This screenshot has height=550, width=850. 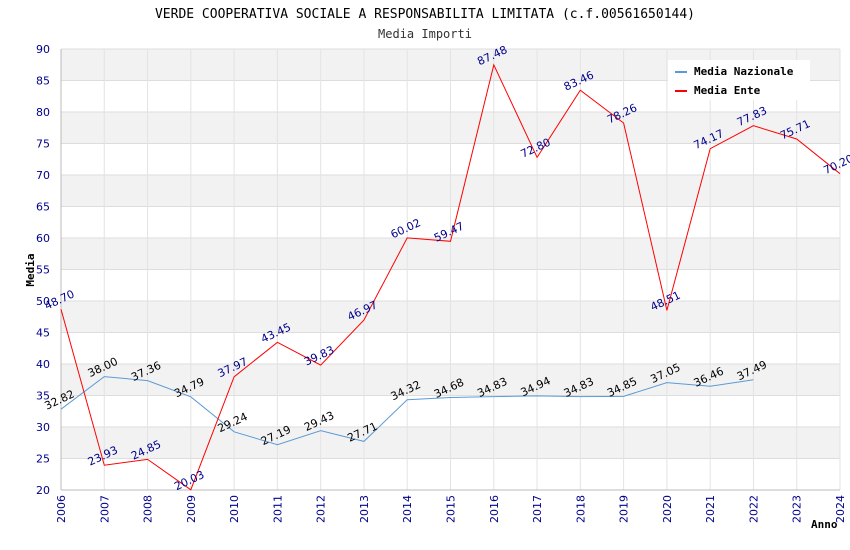 I want to click on x-tick-label: 2016, so click(x=494, y=509).